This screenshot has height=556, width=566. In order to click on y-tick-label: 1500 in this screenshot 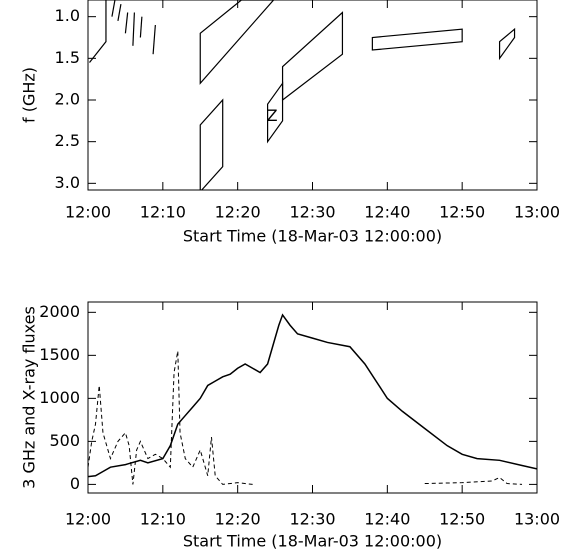, I will do `click(59, 354)`.